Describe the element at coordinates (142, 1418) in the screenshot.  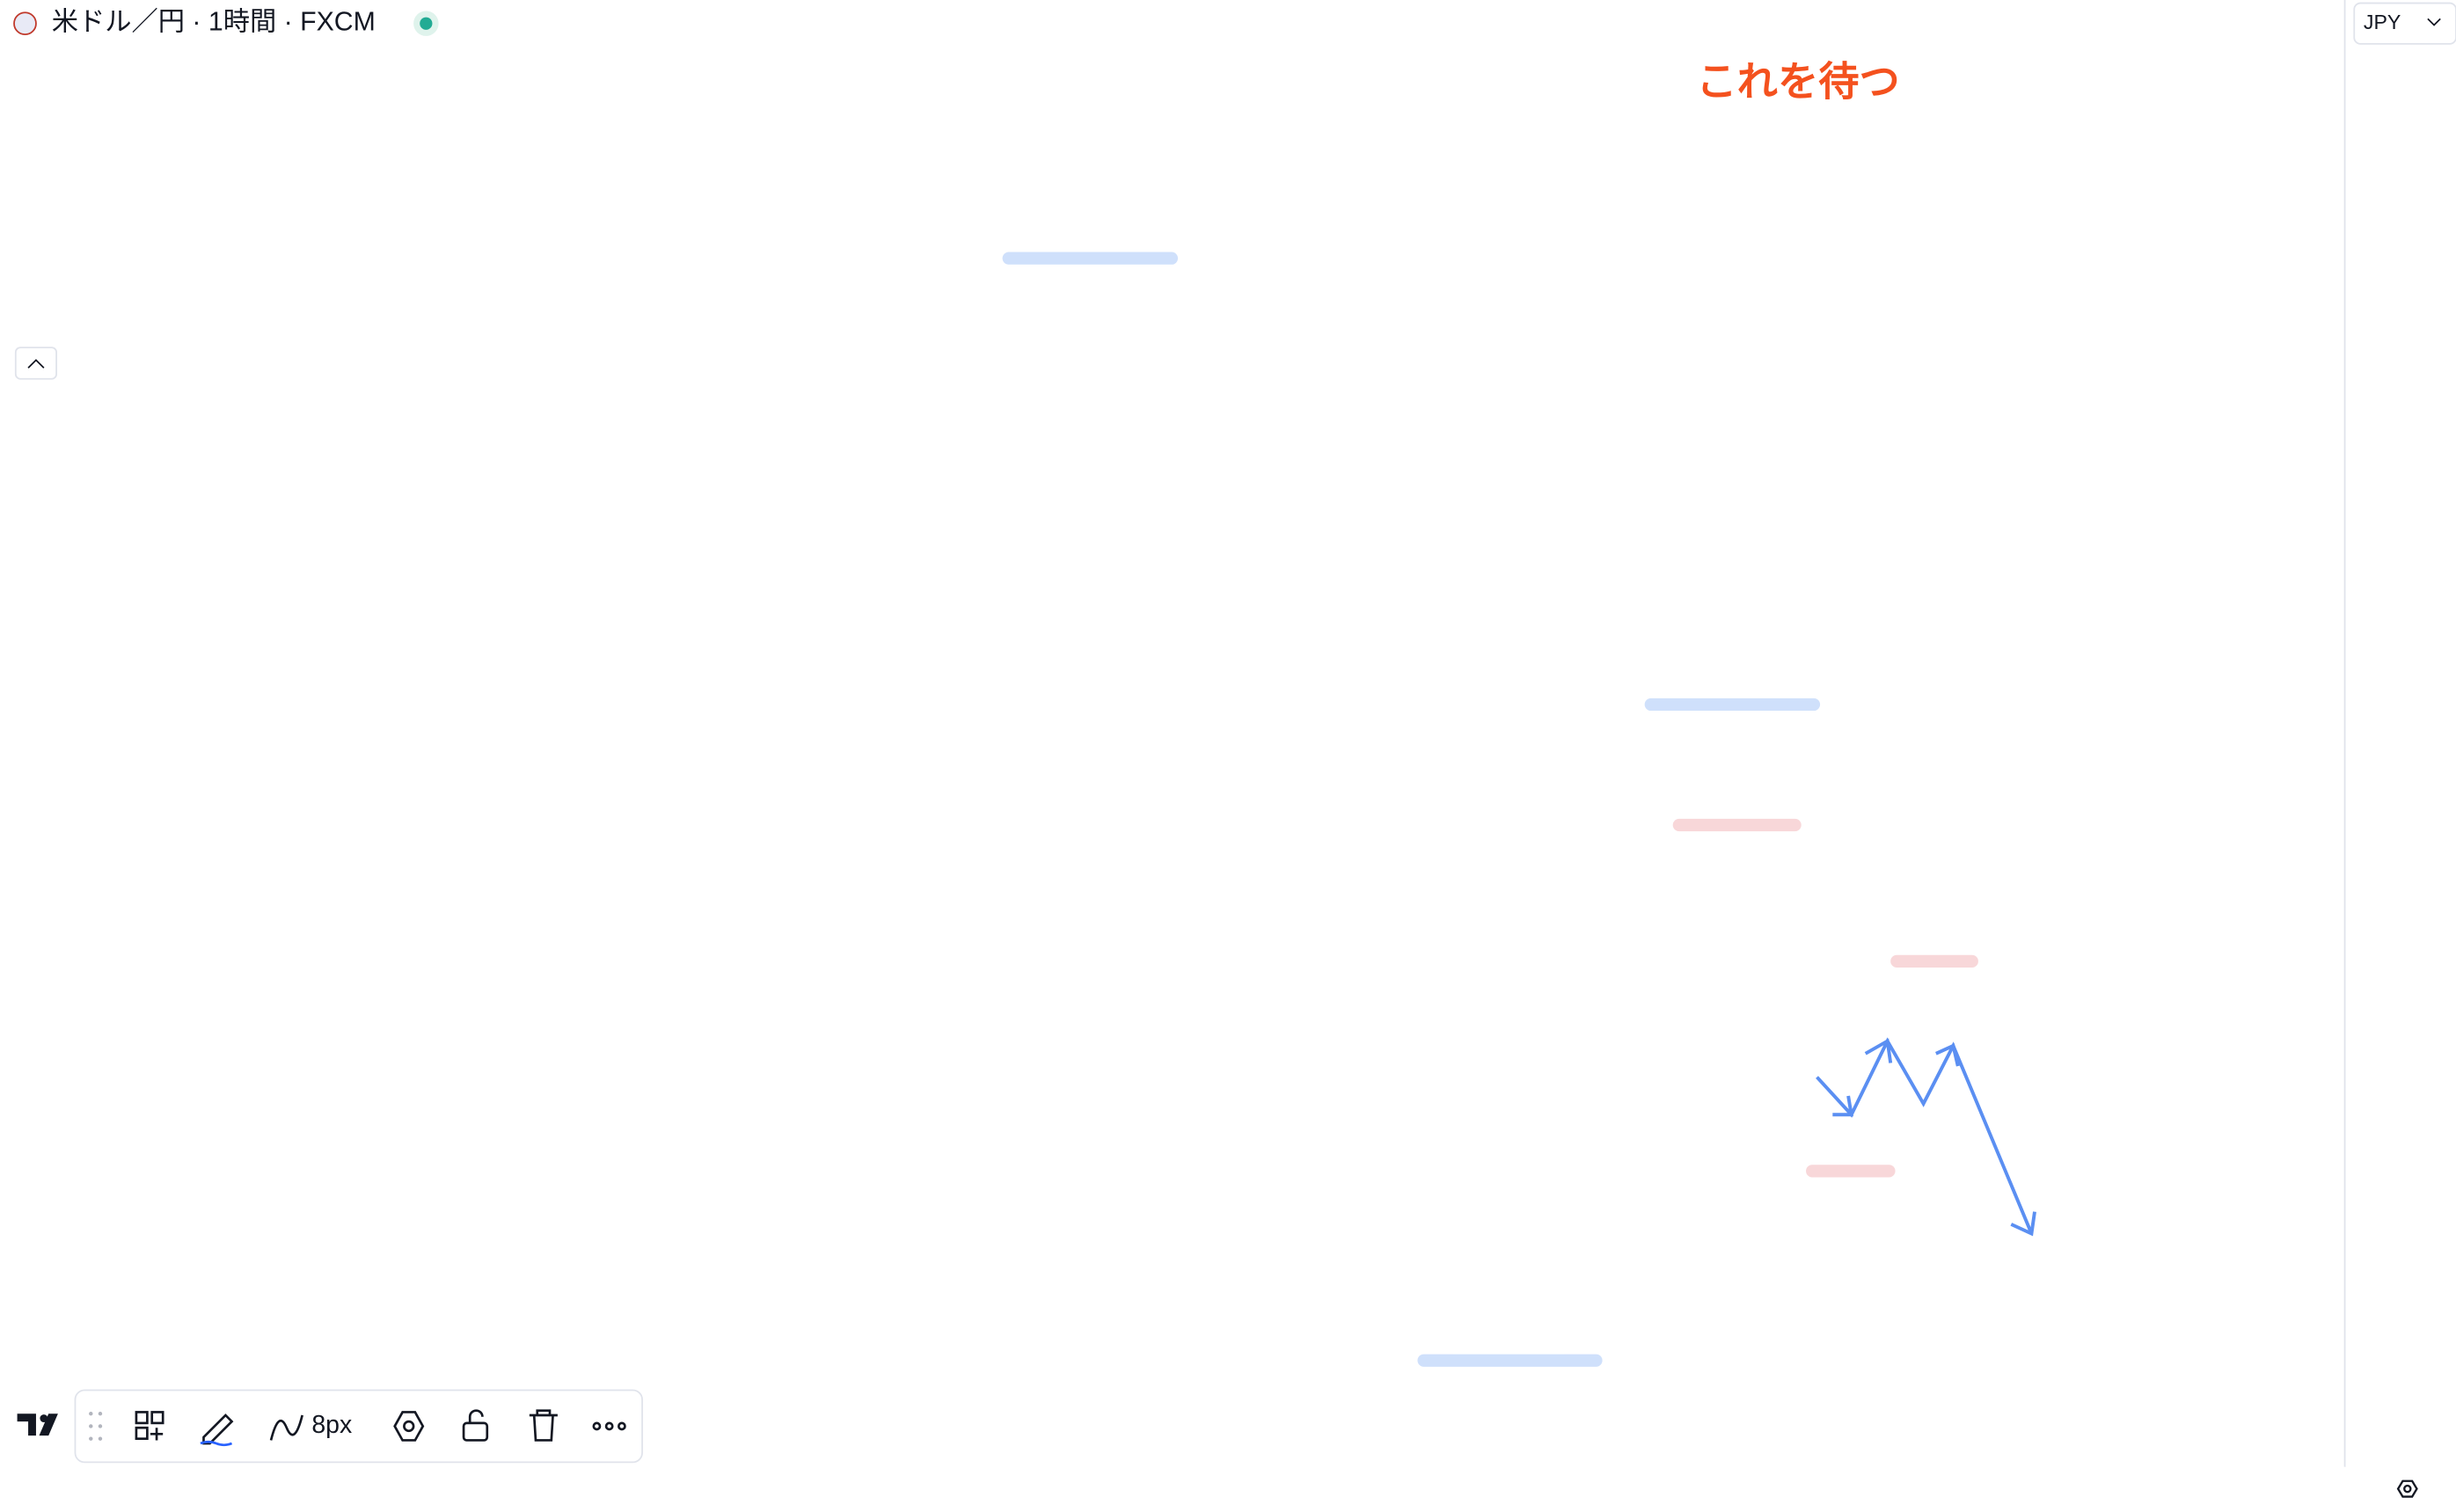
I see `tool-objects` at that location.